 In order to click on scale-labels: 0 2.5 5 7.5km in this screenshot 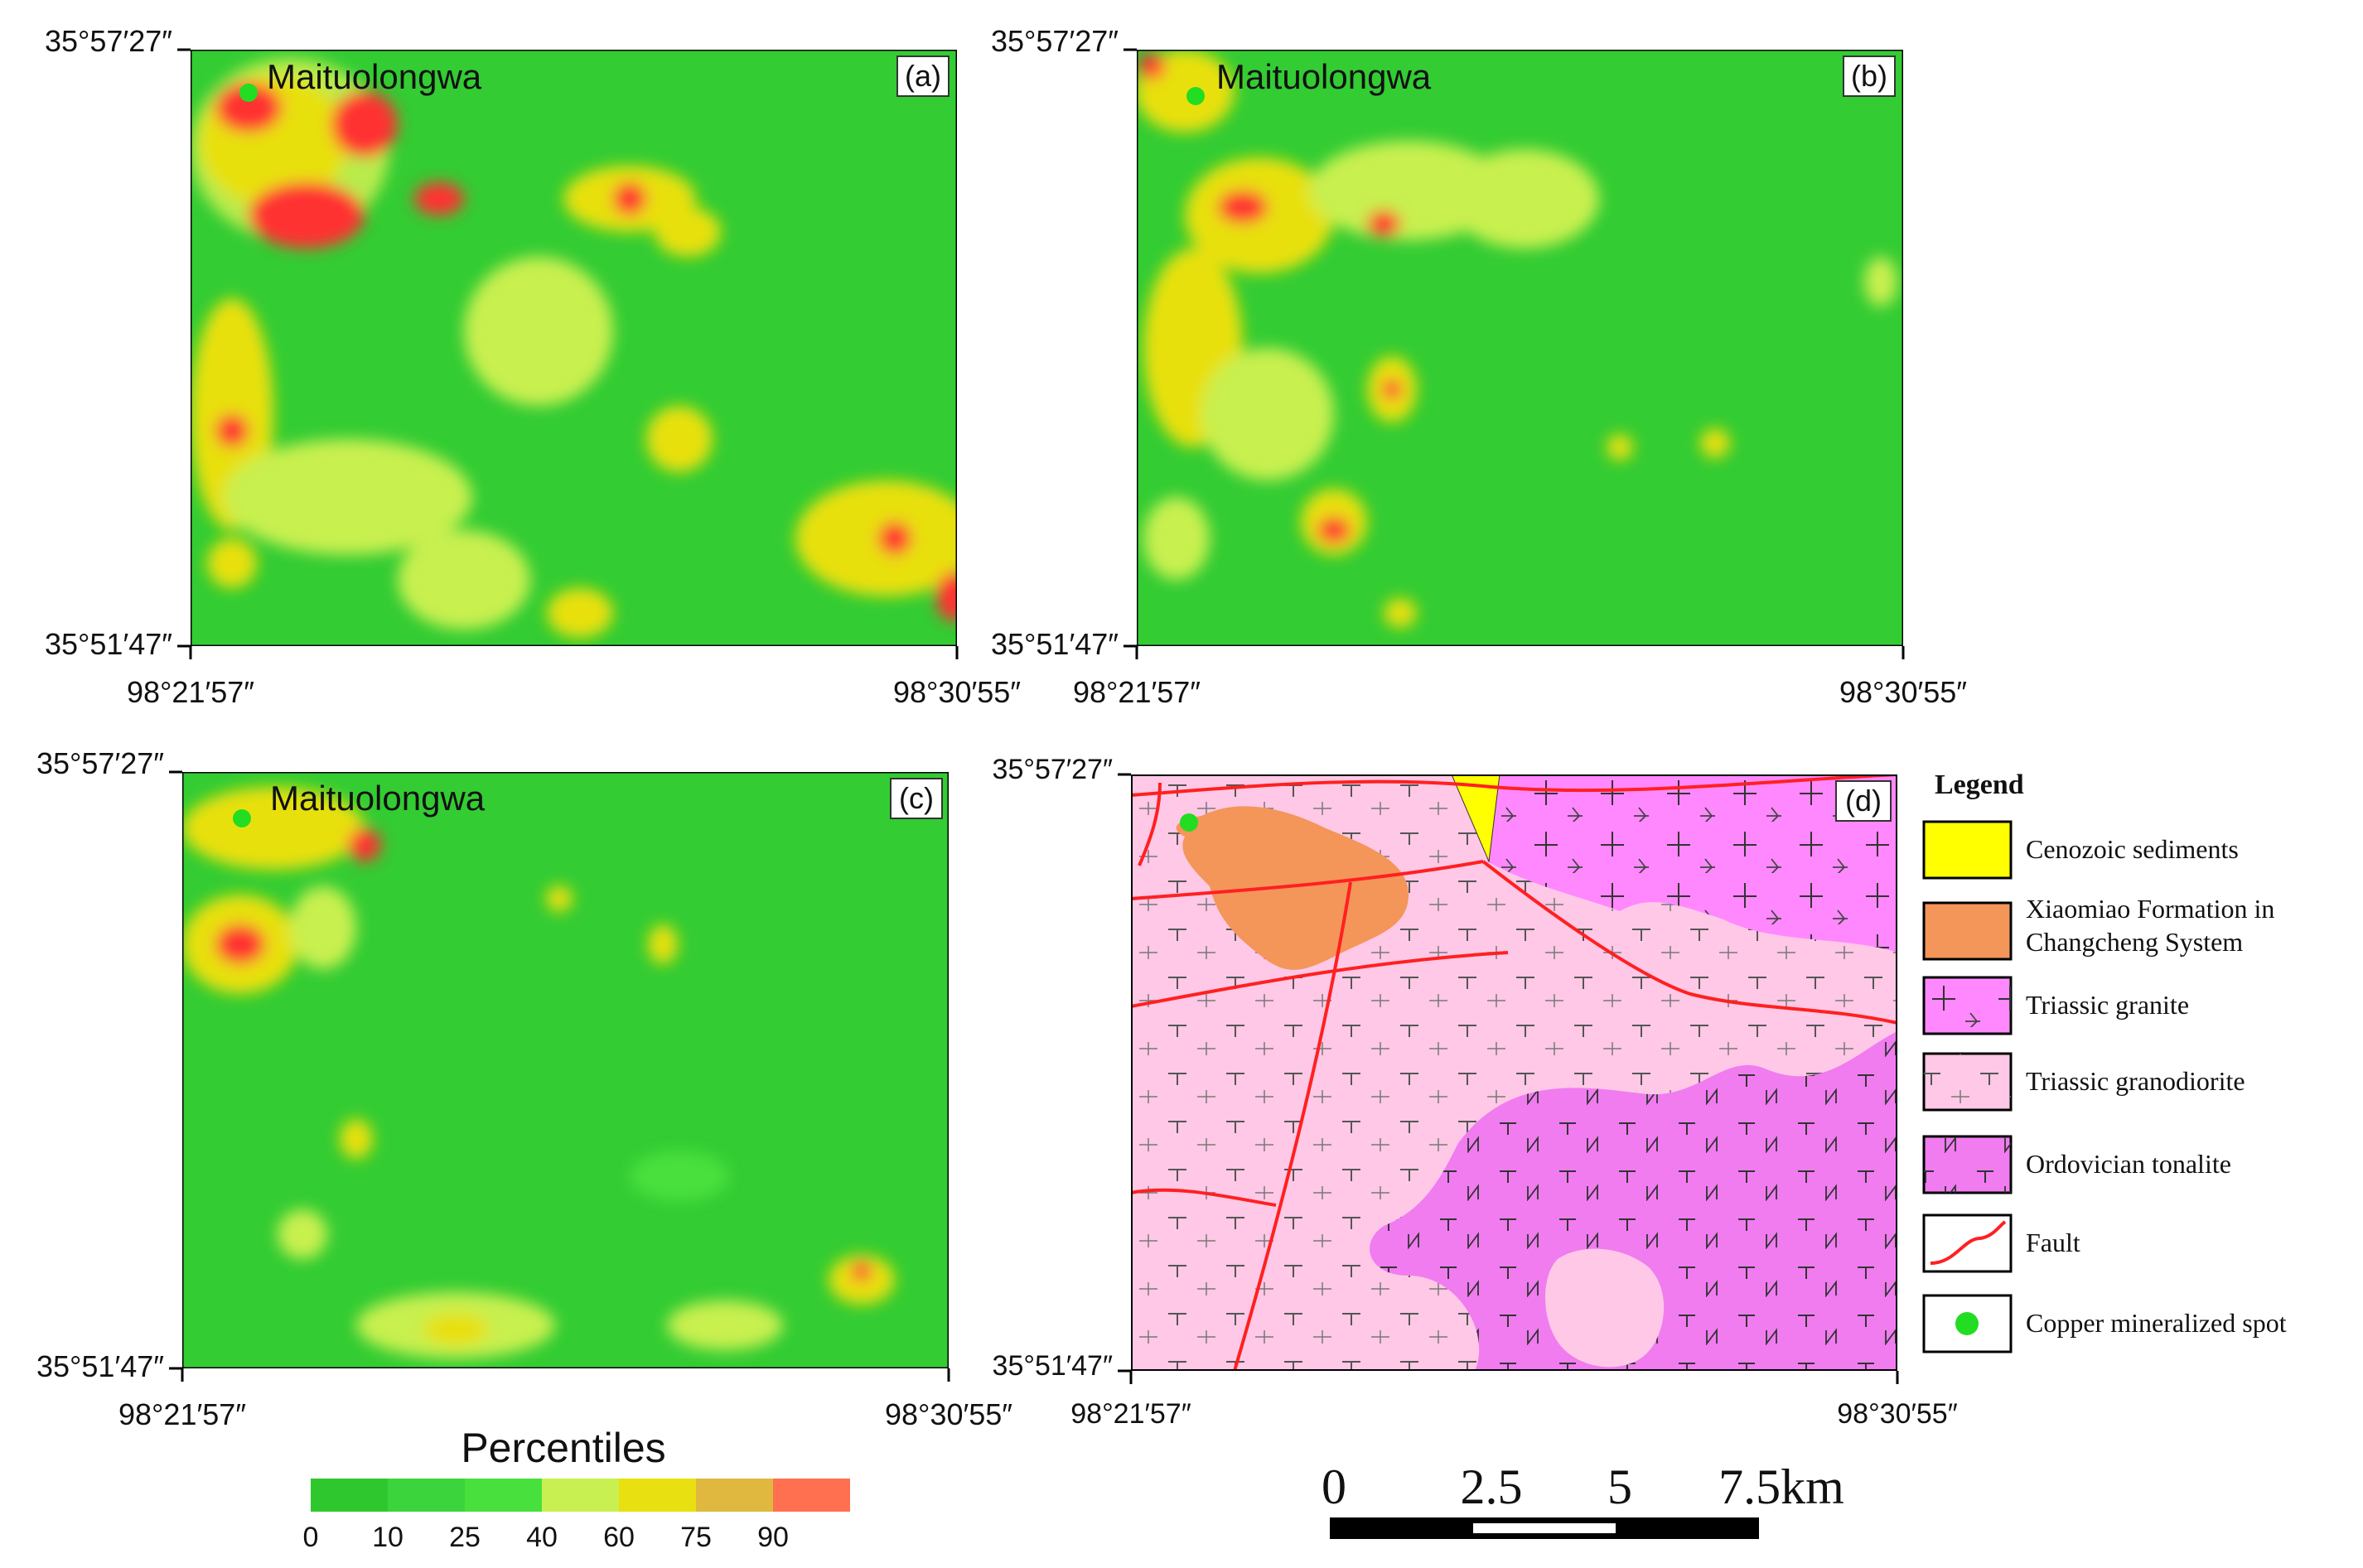, I will do `click(1583, 1486)`.